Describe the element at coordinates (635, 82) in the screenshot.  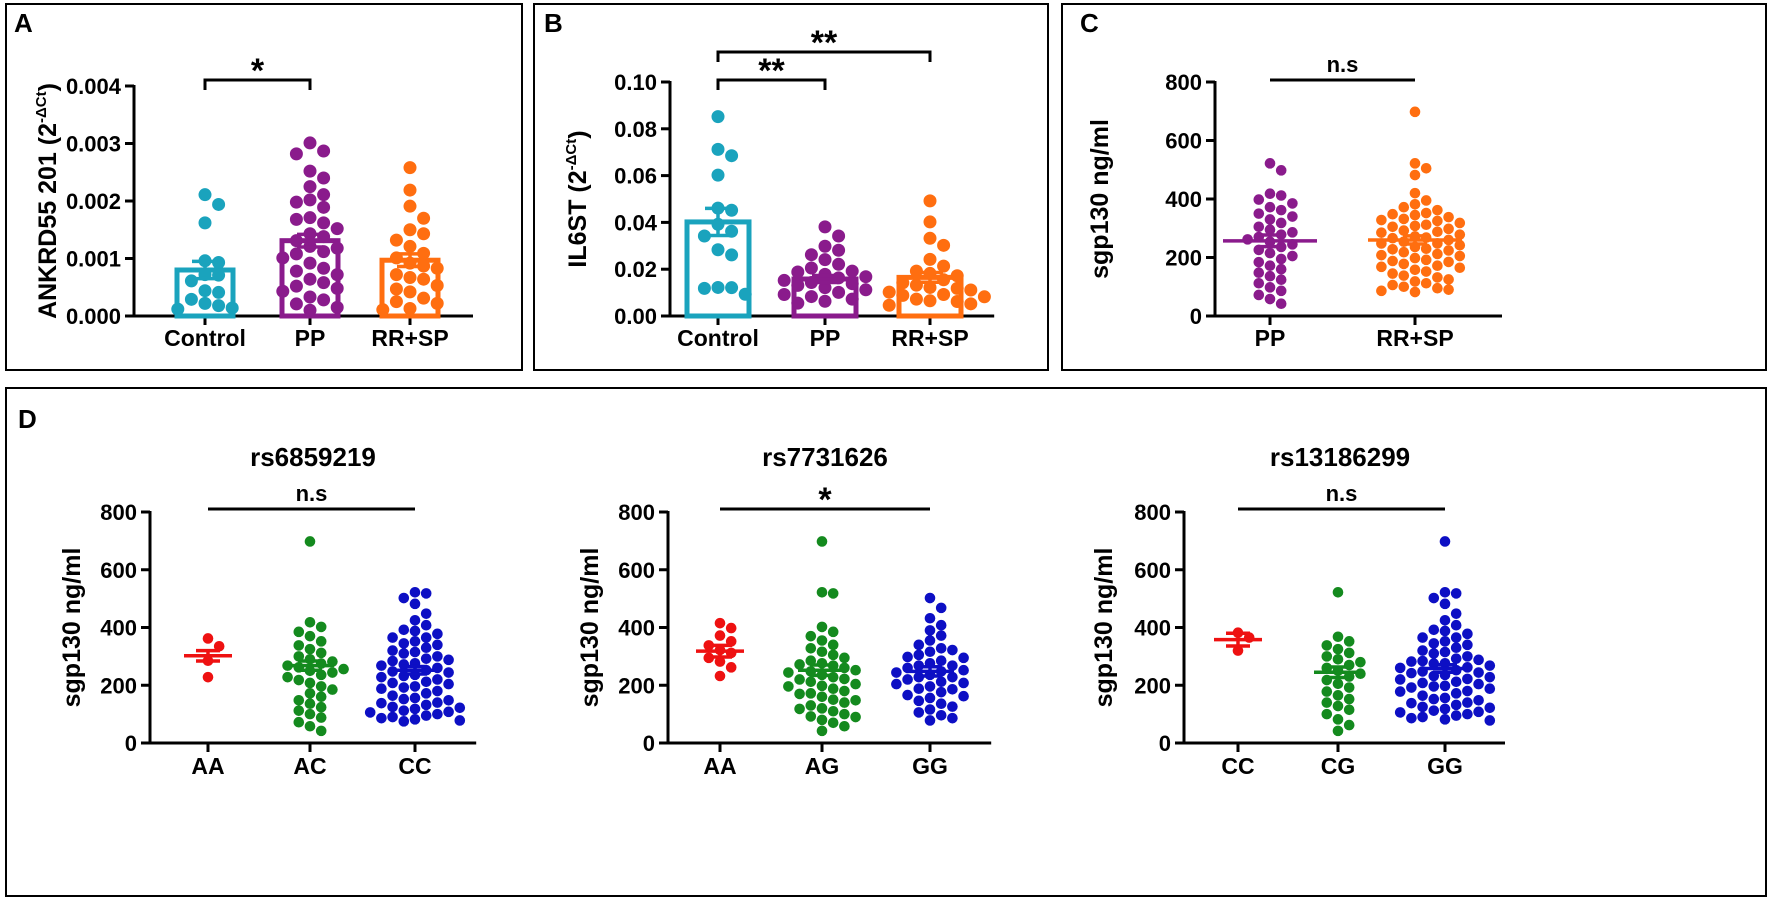
I see `y-tick-label: 0.10` at that location.